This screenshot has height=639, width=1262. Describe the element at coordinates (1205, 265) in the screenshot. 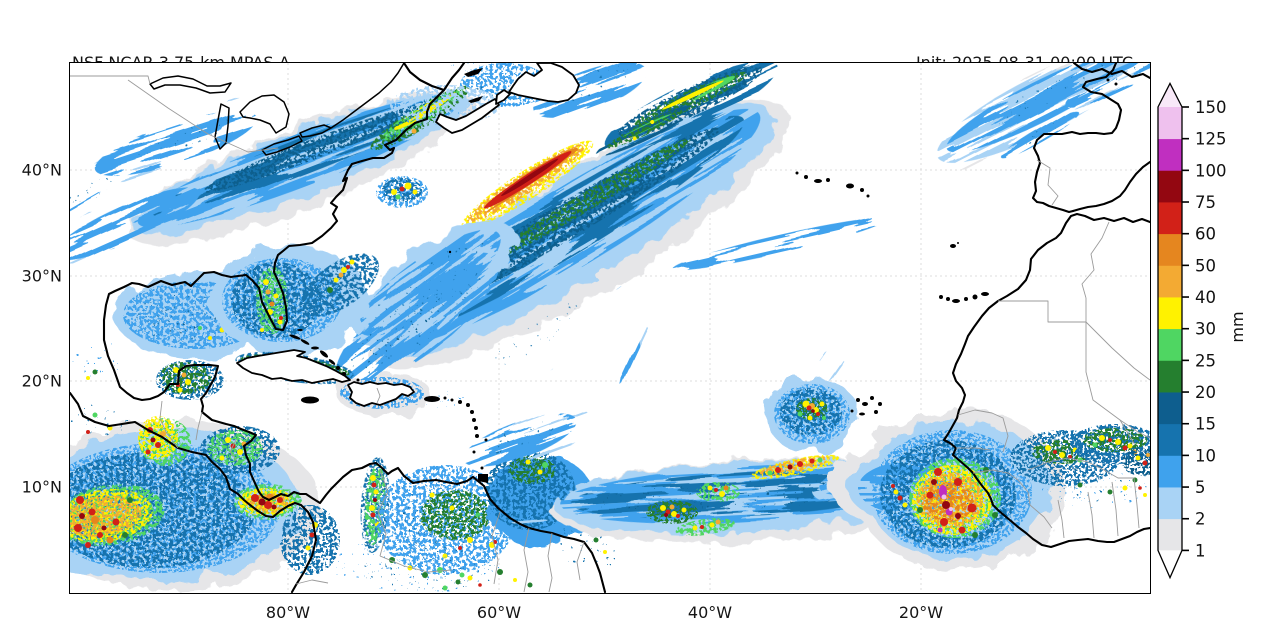

I see `colorbar-tick-label: 50` at that location.